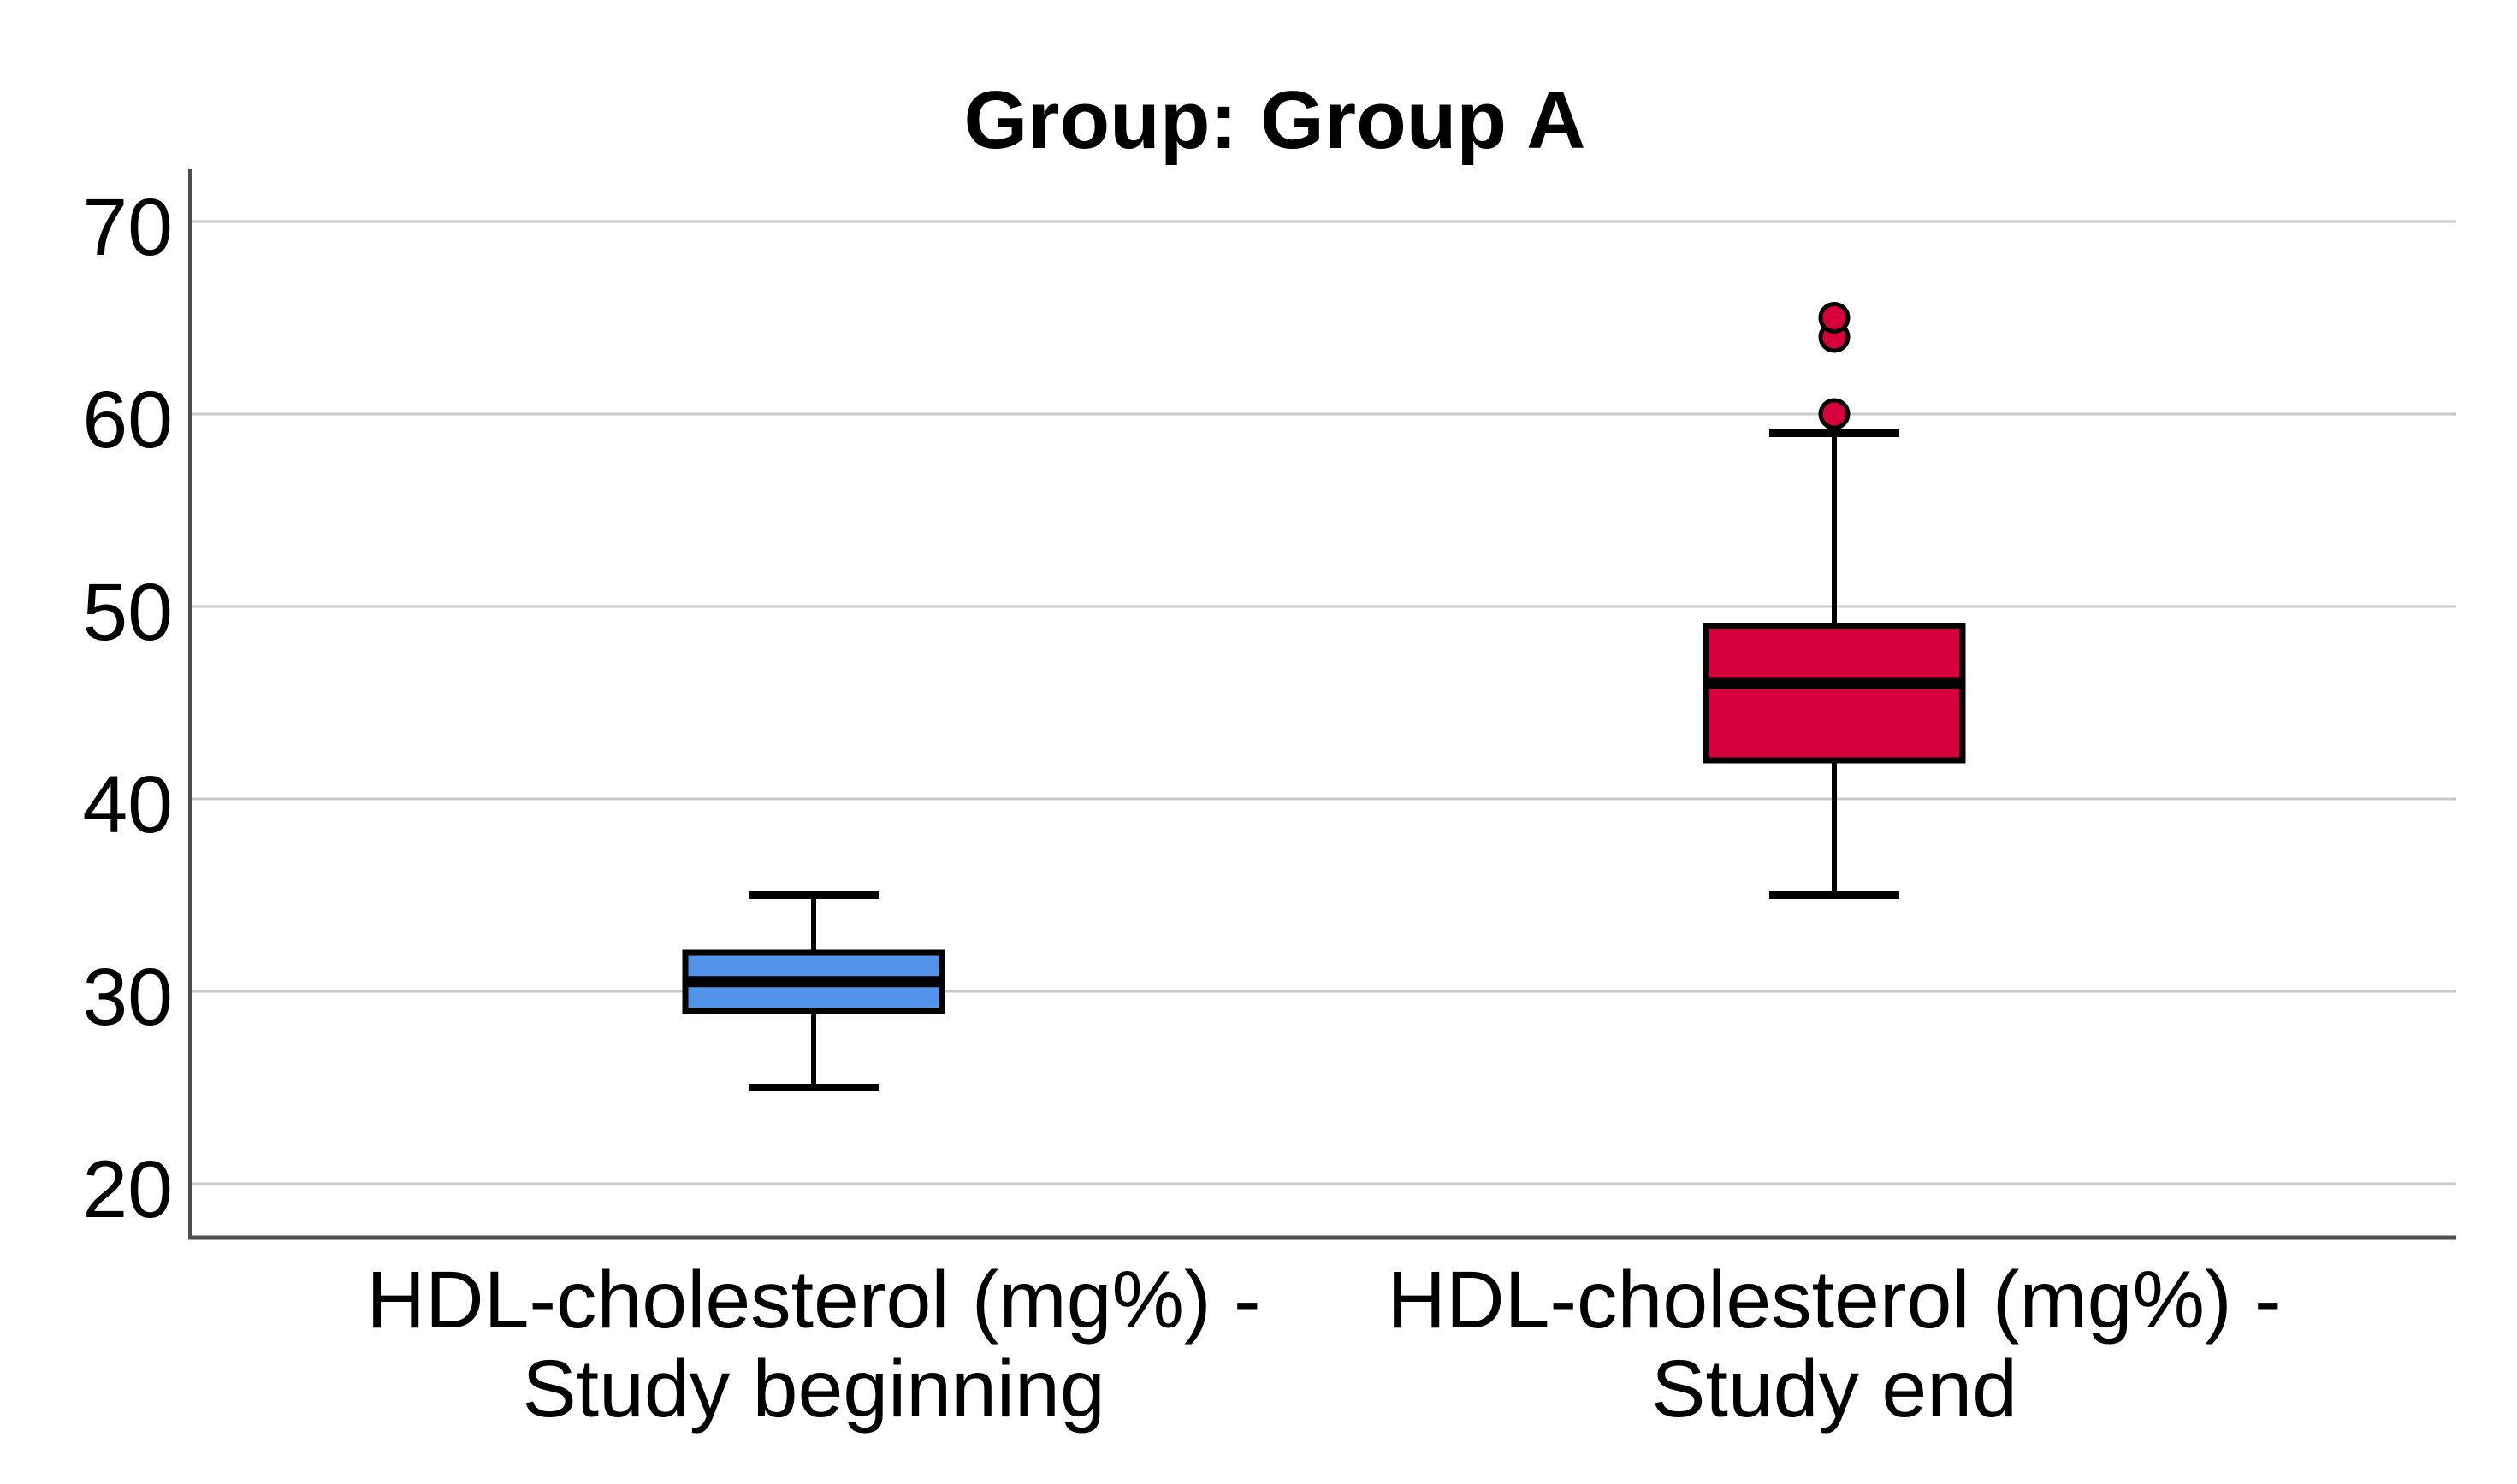 This screenshot has width=2517, height=1484. What do you see at coordinates (127, 805) in the screenshot?
I see `y-tick-label: 40` at bounding box center [127, 805].